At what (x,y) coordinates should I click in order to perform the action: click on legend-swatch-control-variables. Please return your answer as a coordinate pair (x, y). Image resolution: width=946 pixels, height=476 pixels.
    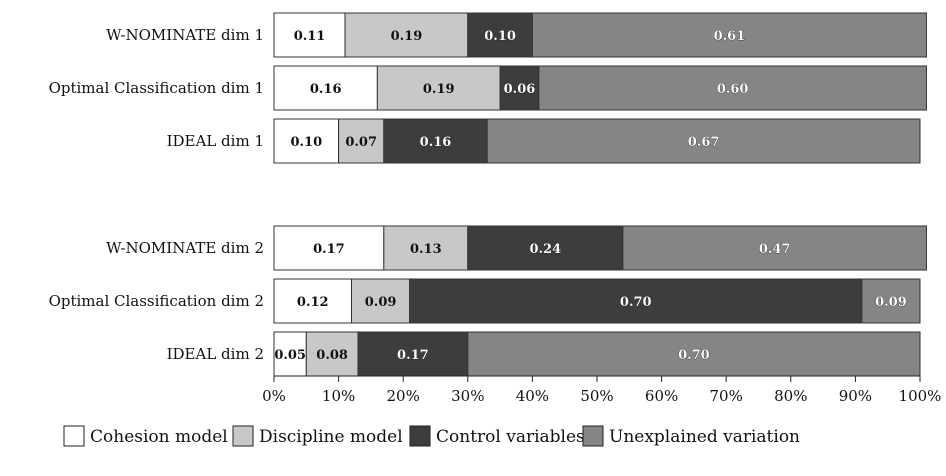
    Looking at the image, I should click on (420, 436).